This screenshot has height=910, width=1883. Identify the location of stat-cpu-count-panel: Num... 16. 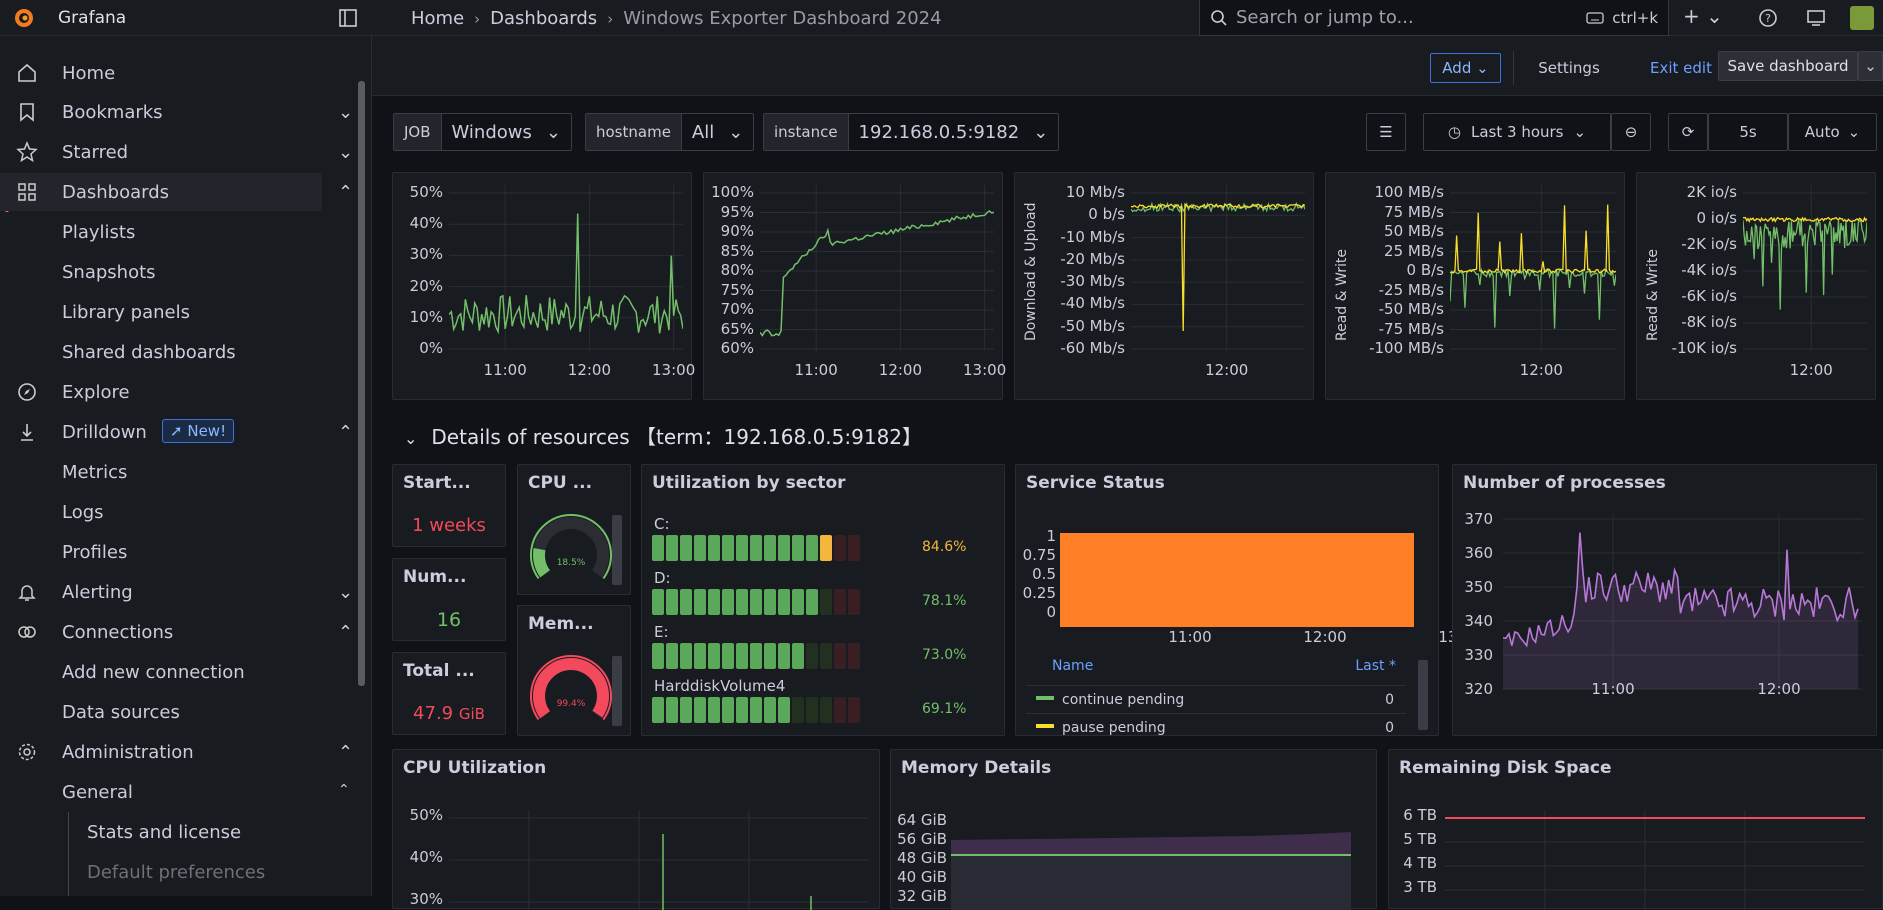
(449, 599).